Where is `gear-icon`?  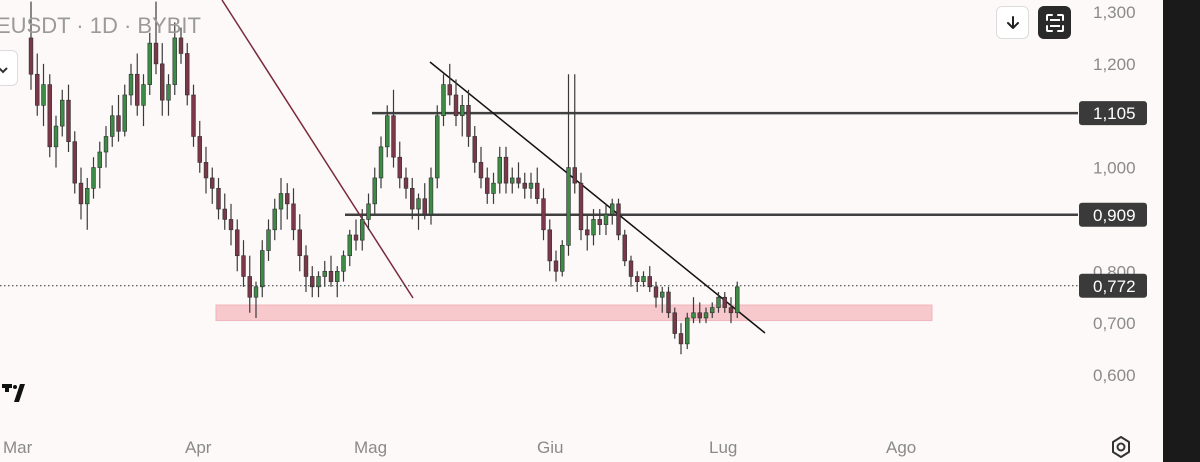 gear-icon is located at coordinates (1121, 447).